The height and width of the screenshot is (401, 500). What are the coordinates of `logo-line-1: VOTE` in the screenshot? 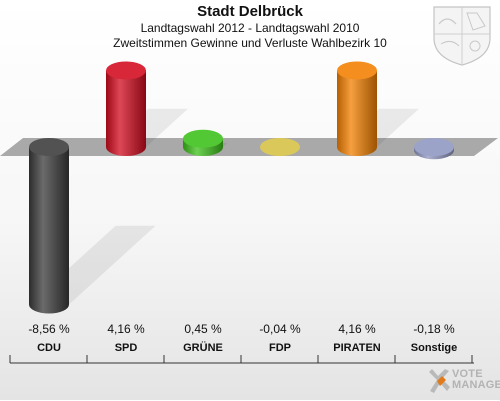 It's located at (467, 374).